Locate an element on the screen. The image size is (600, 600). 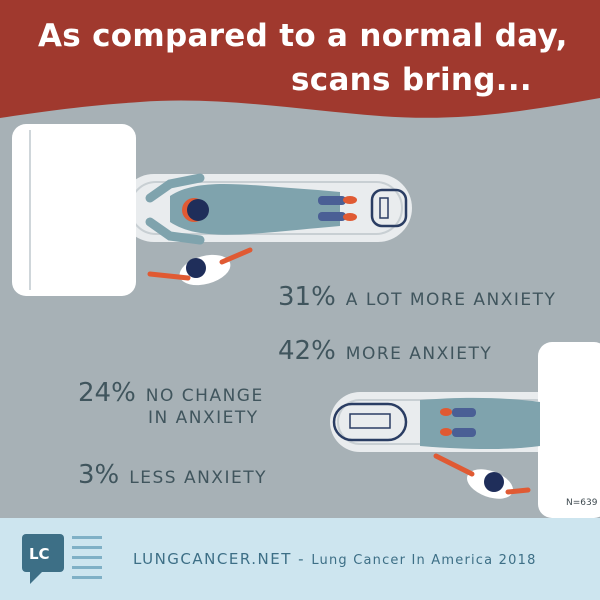
stat-percent: 3% is located at coordinates (99, 475).